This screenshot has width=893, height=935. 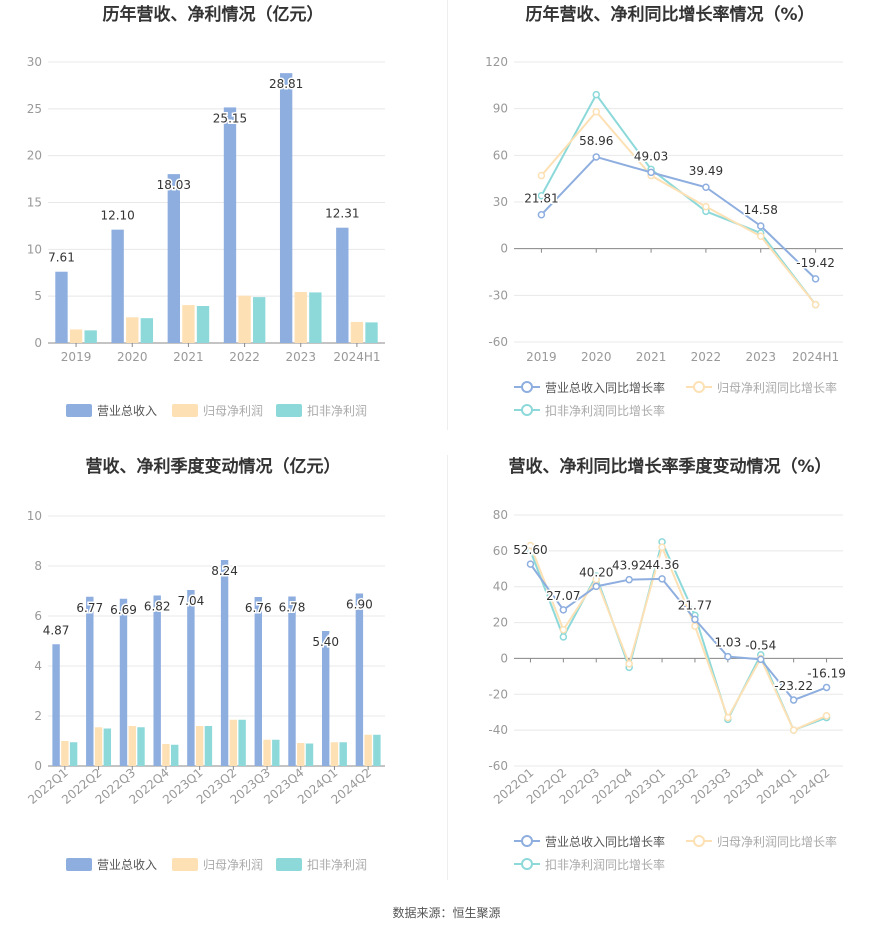 What do you see at coordinates (356, 357) in the screenshot?
I see `x-tick-label: 2024H1` at bounding box center [356, 357].